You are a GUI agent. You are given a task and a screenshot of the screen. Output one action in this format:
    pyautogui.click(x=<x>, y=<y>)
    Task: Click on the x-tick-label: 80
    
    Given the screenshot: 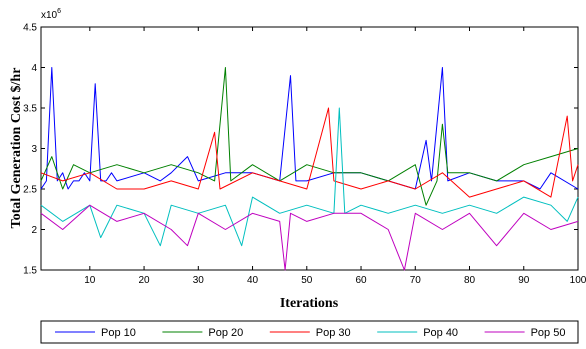 What is the action you would take?
    pyautogui.click(x=470, y=280)
    